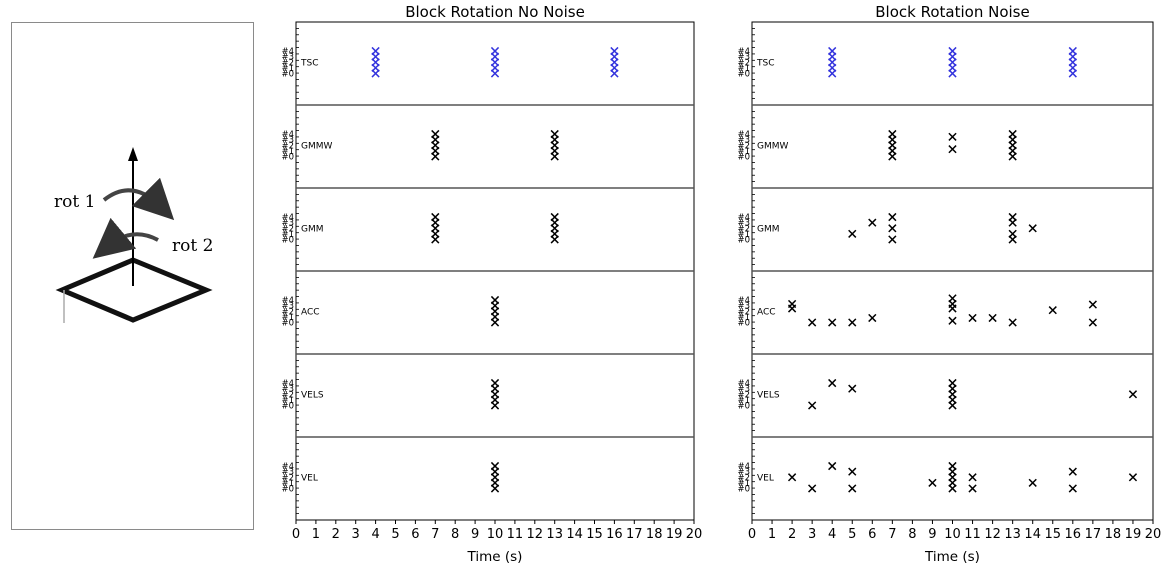  What do you see at coordinates (74, 202) in the screenshot?
I see `rot1-label: rot 1` at bounding box center [74, 202].